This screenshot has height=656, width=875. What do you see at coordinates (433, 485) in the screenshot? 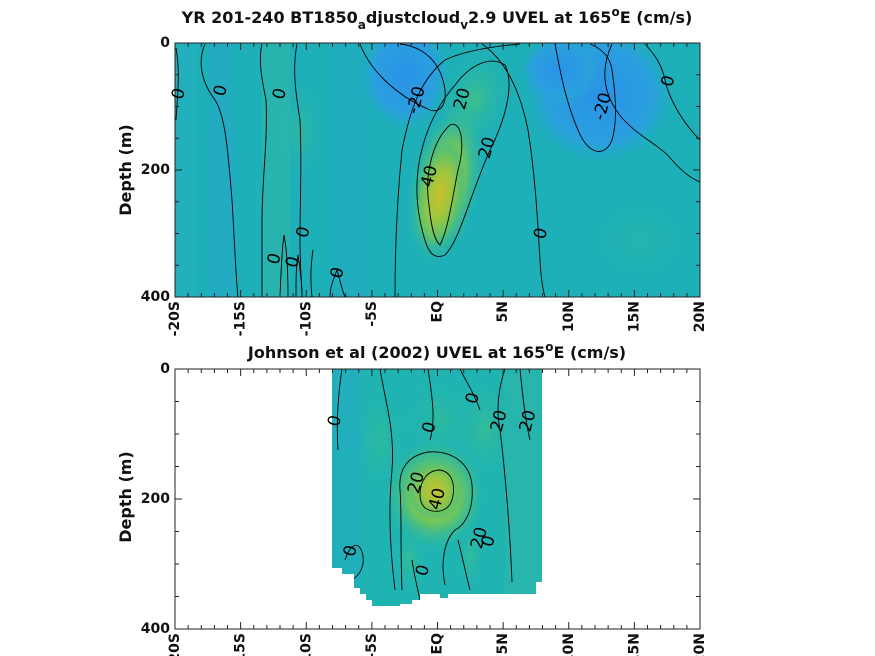
I see `bottom-contours` at bounding box center [433, 485].